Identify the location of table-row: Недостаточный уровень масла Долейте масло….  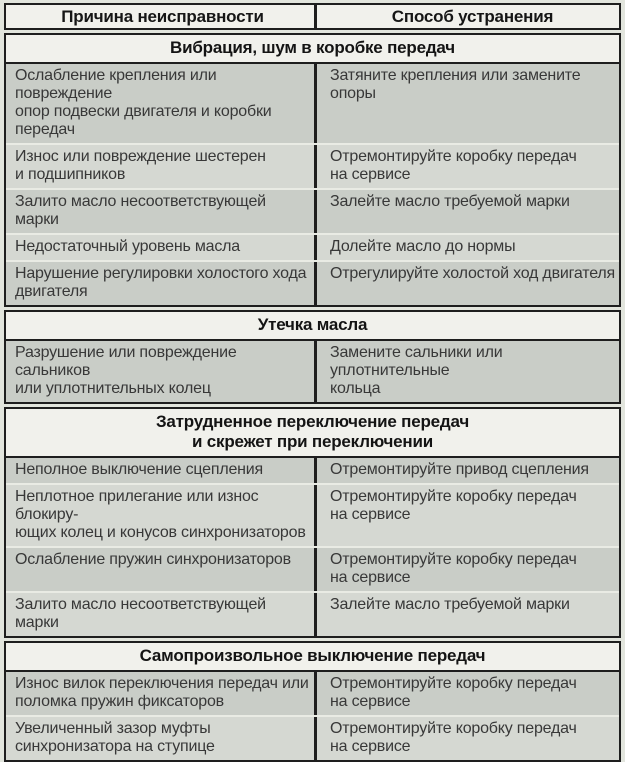
(312, 246).